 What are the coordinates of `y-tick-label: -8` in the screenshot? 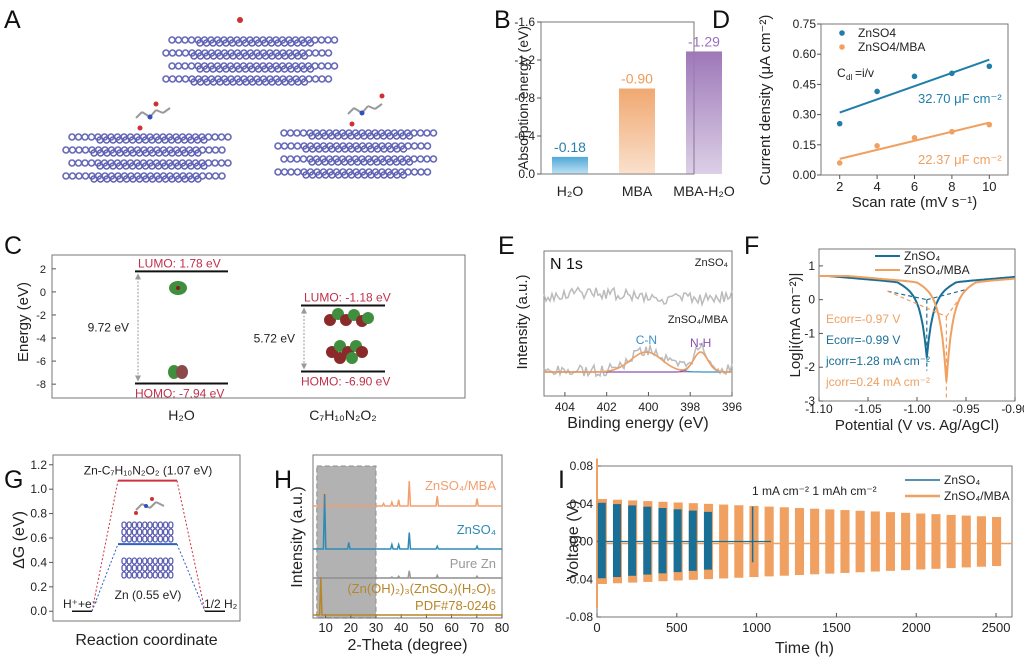 It's located at (41, 385).